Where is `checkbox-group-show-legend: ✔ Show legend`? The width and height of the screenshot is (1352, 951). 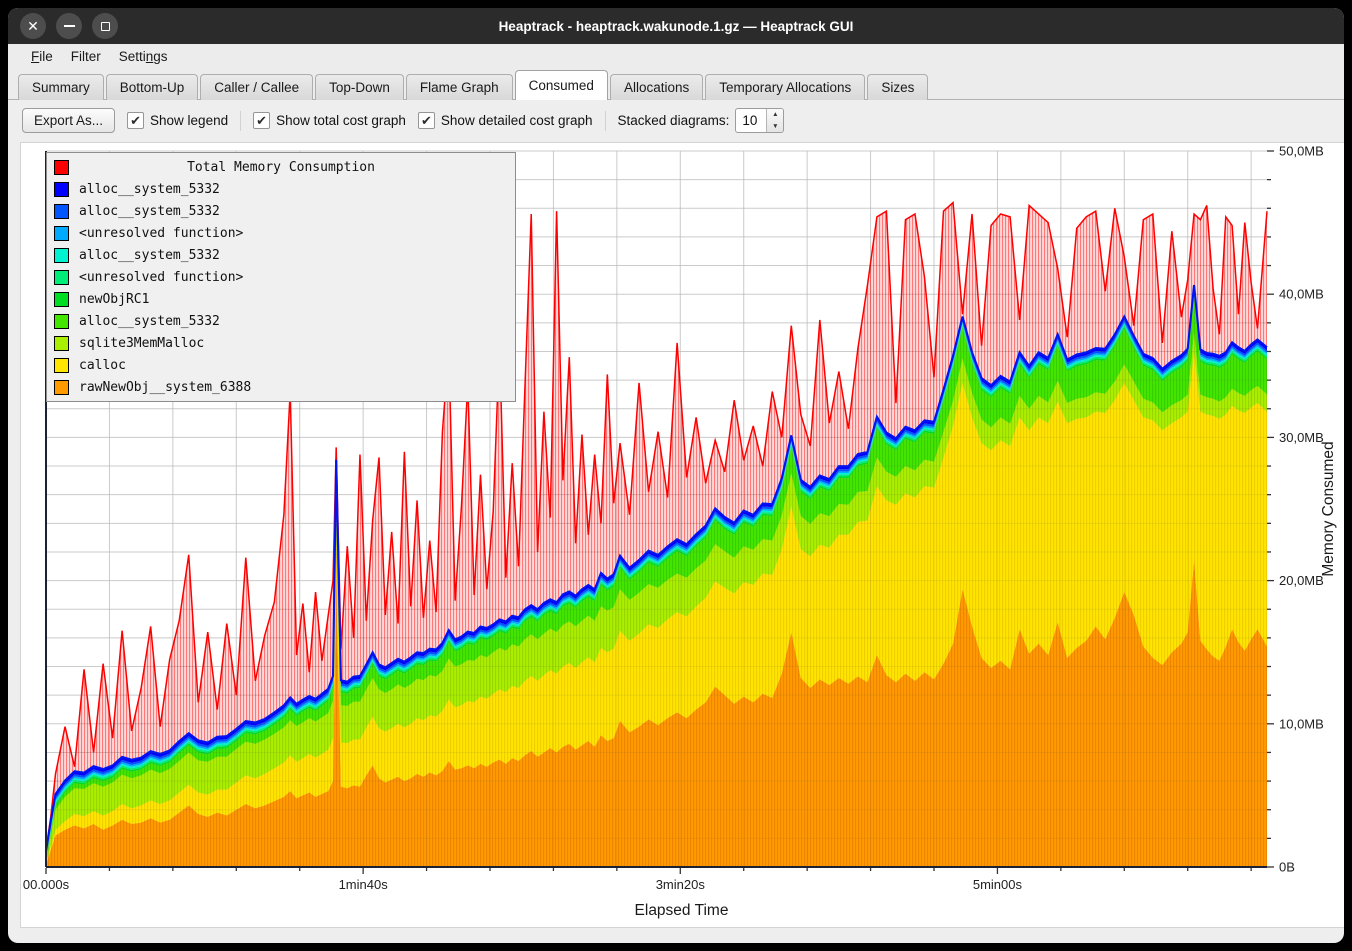 checkbox-group-show-legend: ✔ Show legend is located at coordinates (177, 120).